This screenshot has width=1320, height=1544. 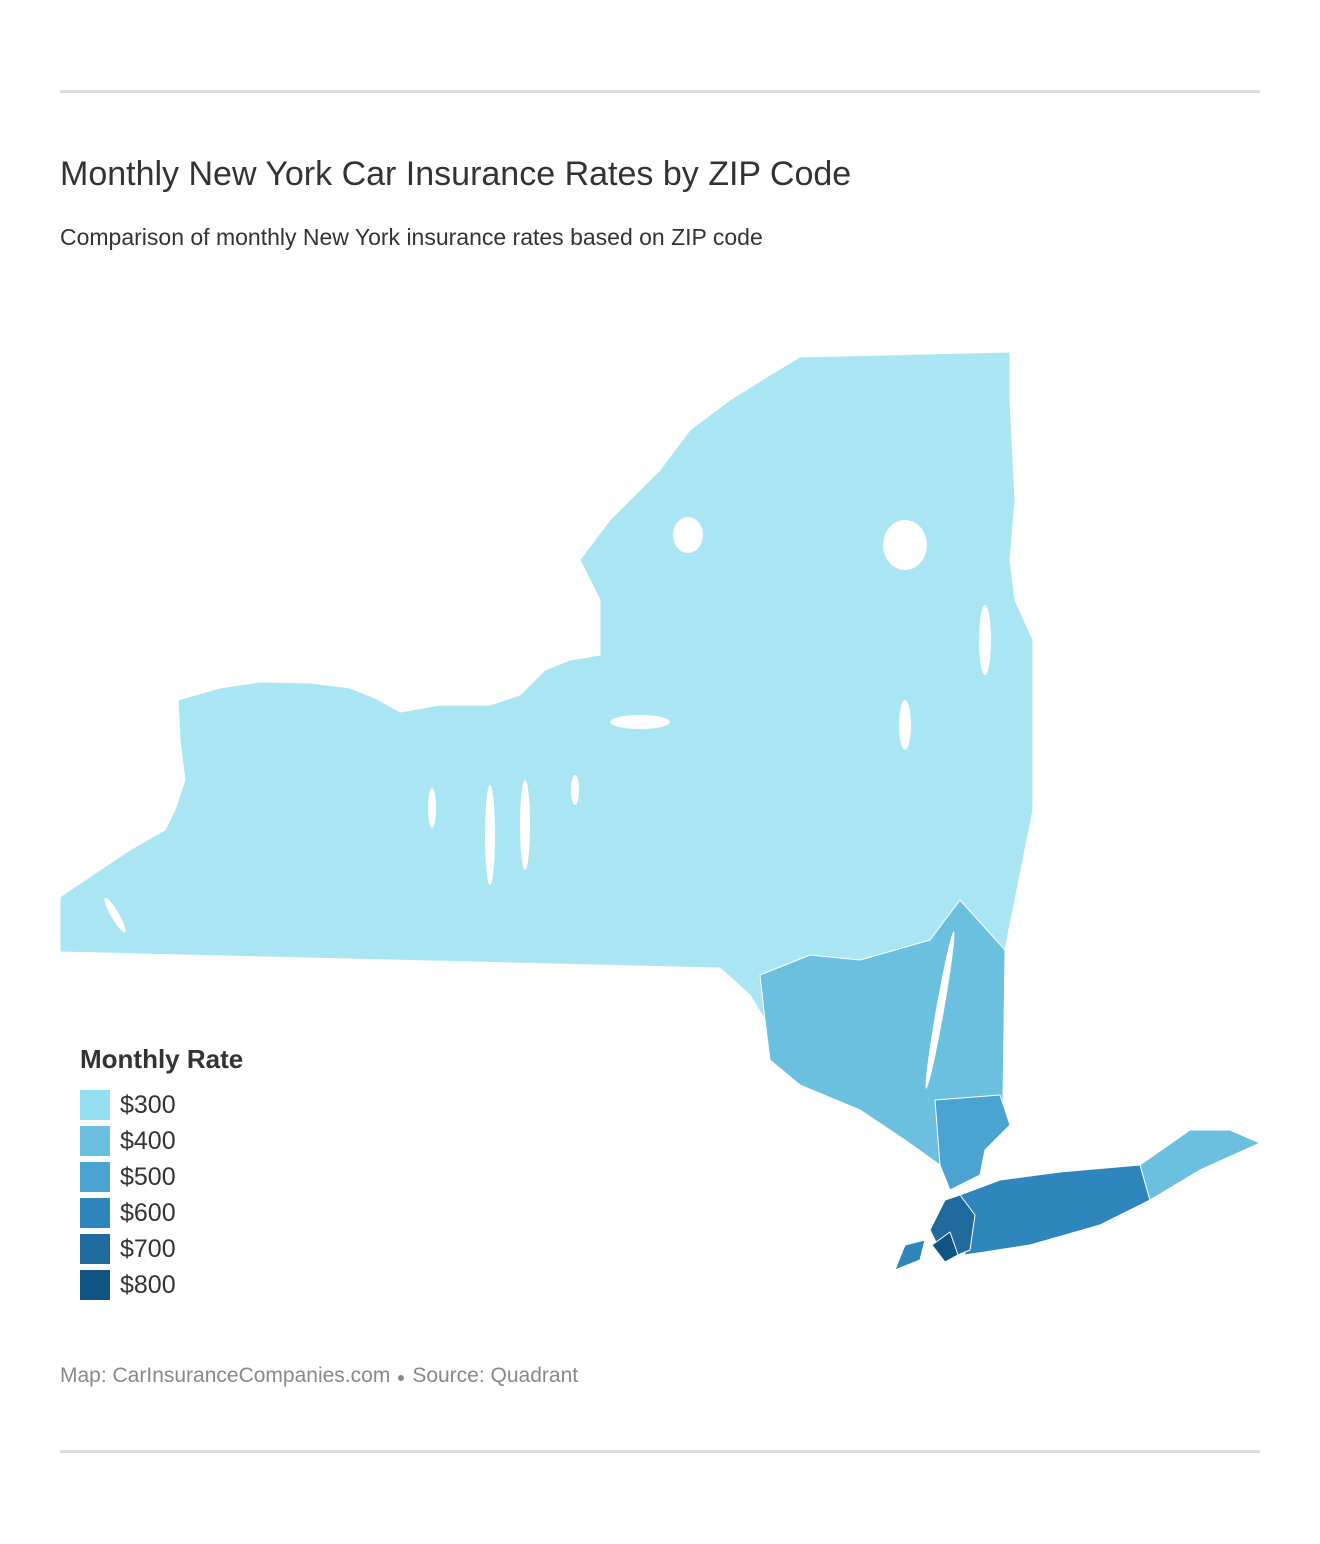 What do you see at coordinates (148, 1104) in the screenshot?
I see `legend-label: $300` at bounding box center [148, 1104].